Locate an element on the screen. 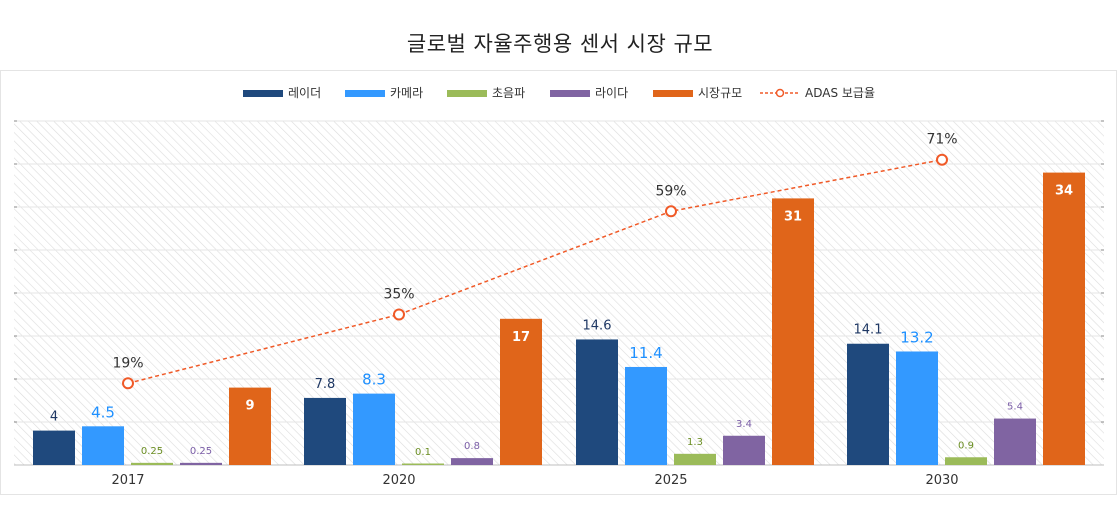  x-tick-label: 2025 is located at coordinates (670, 480).